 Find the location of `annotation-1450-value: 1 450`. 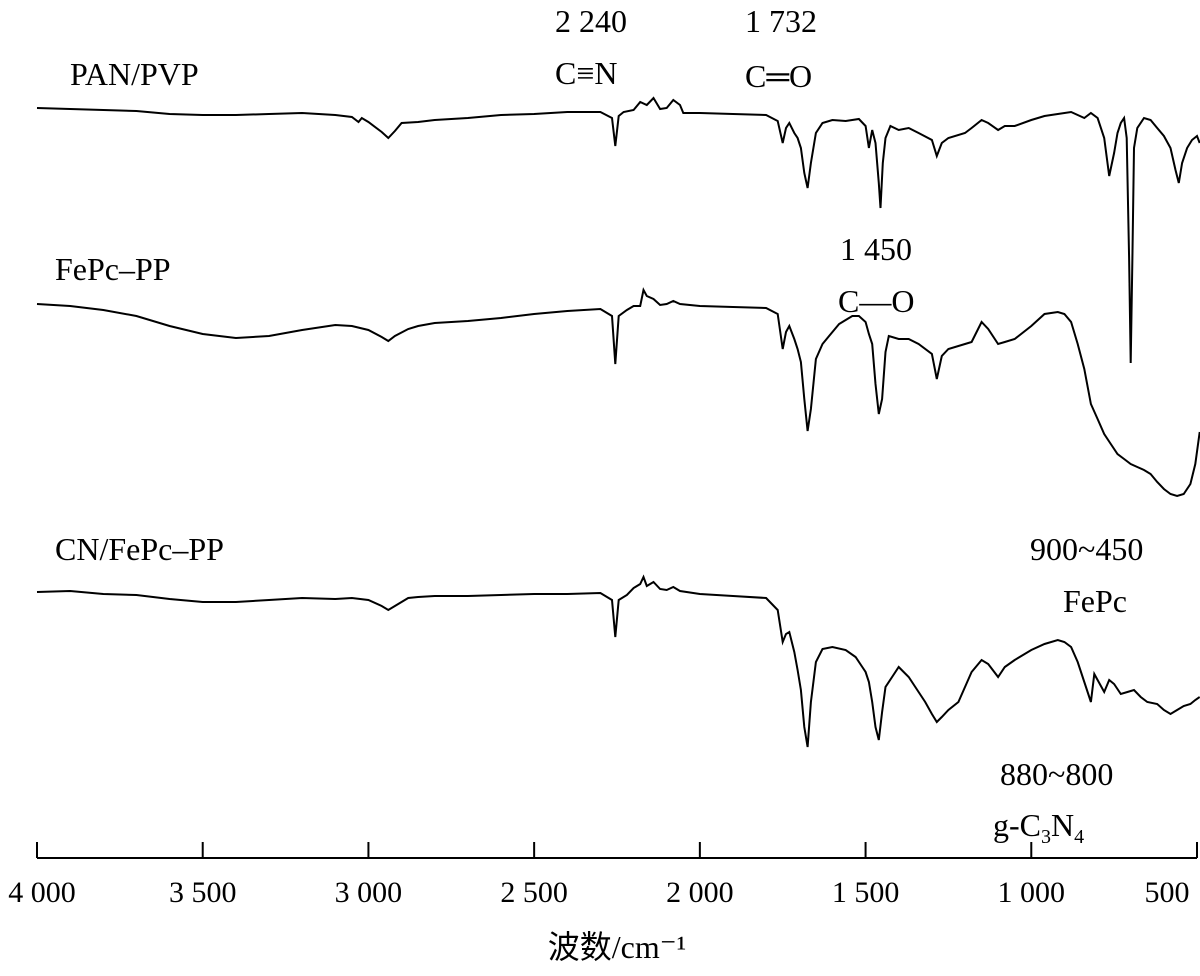

annotation-1450-value: 1 450 is located at coordinates (876, 249).